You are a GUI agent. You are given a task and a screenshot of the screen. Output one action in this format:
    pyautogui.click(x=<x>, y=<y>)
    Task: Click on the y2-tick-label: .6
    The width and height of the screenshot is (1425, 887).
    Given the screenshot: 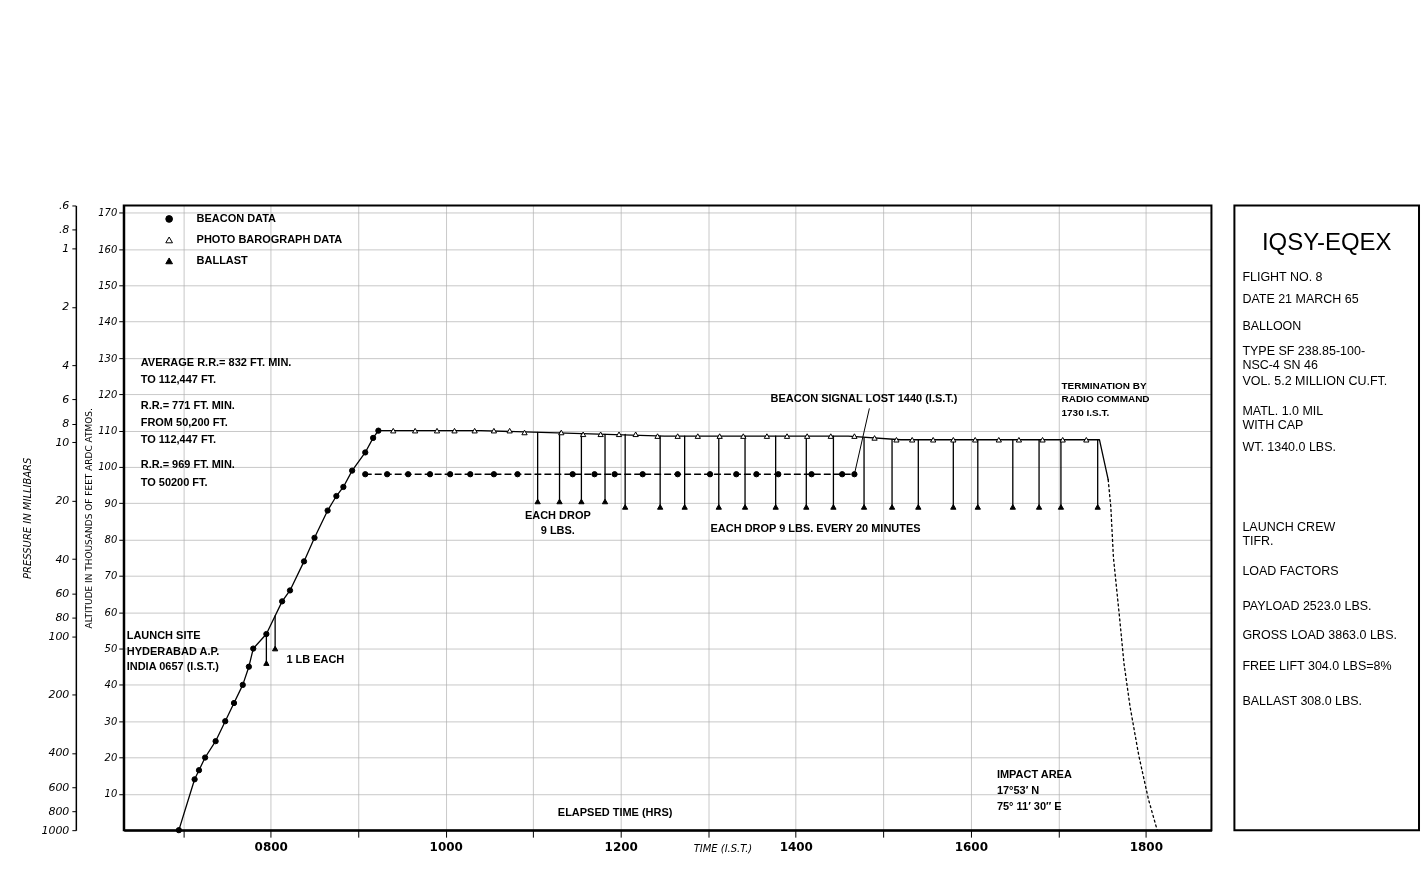 What is the action you would take?
    pyautogui.click(x=64, y=205)
    